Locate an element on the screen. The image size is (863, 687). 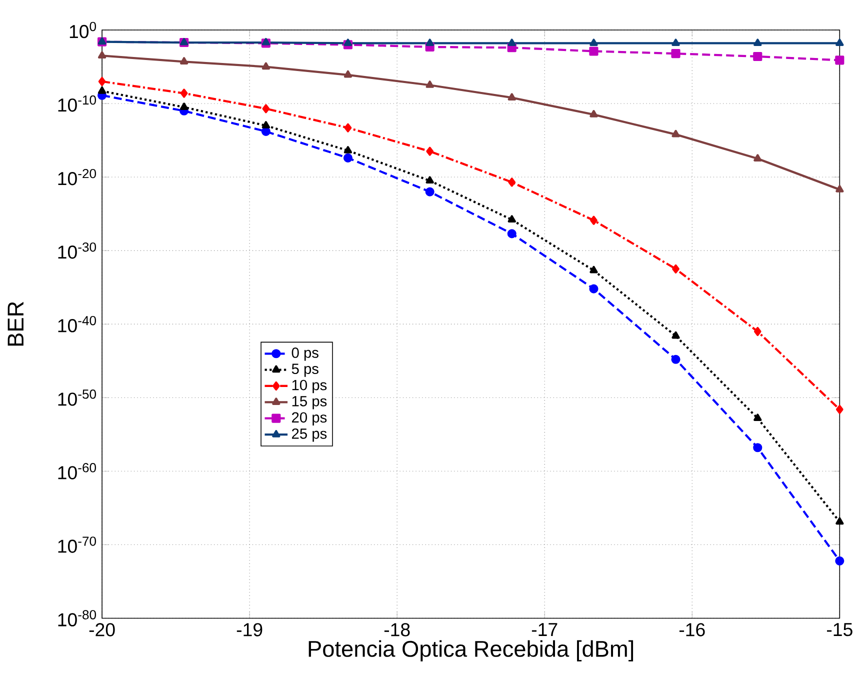
y-tick-label: 10$^{-40}$ is located at coordinates (77, 324).